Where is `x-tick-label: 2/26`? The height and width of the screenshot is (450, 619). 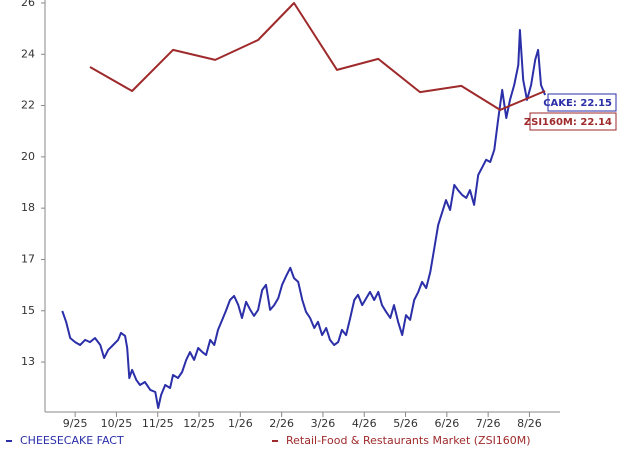
x-tick-label: 2/26 is located at coordinates (281, 423).